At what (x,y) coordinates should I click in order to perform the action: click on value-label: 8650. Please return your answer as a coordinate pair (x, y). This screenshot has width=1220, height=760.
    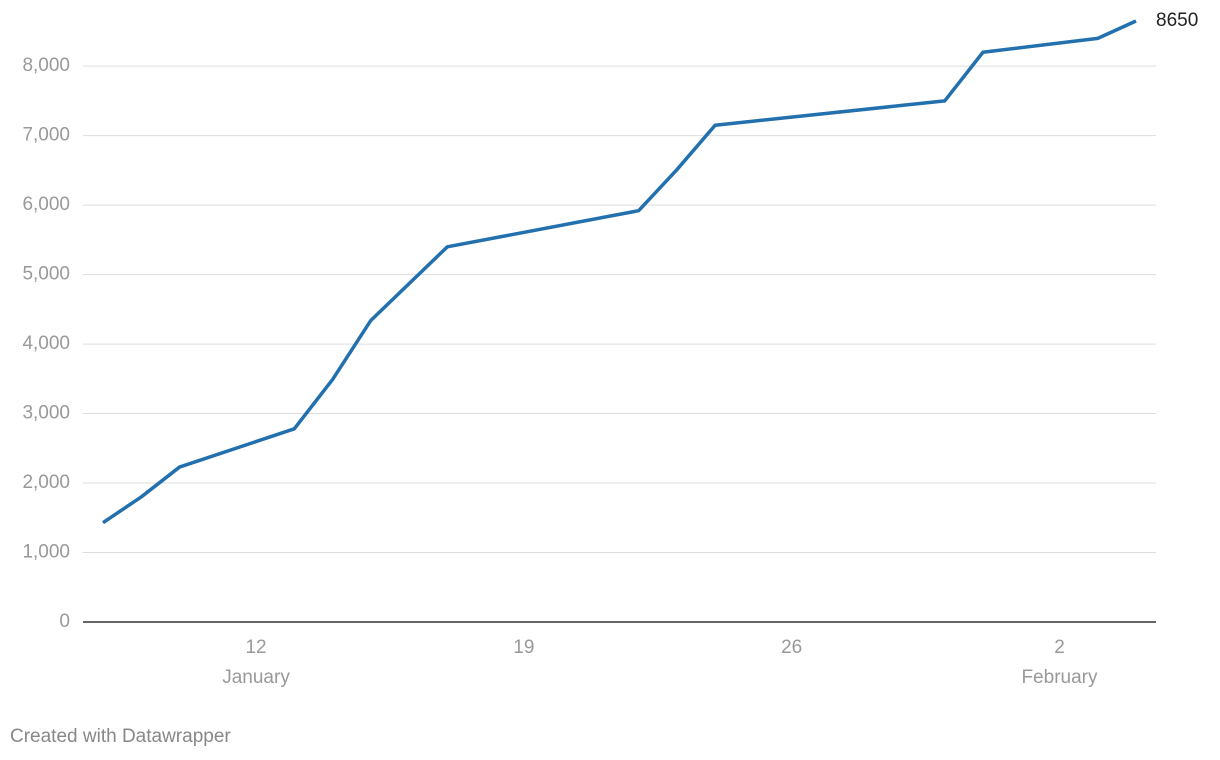
    Looking at the image, I should click on (1177, 20).